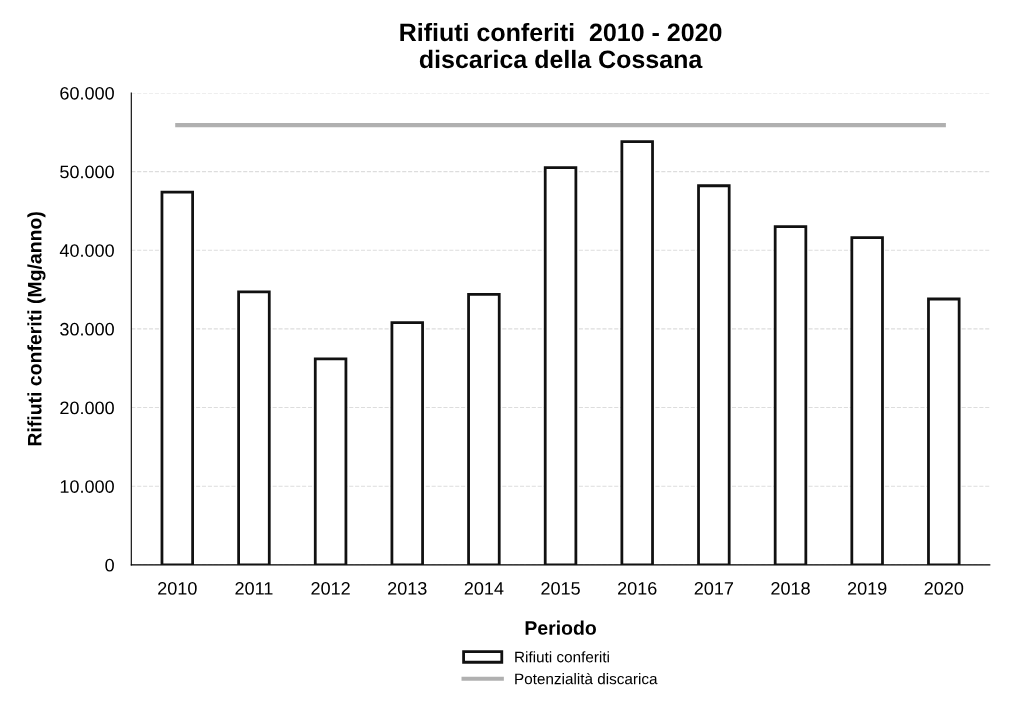  What do you see at coordinates (330, 588) in the screenshot?
I see `x-tick-label: 2012` at bounding box center [330, 588].